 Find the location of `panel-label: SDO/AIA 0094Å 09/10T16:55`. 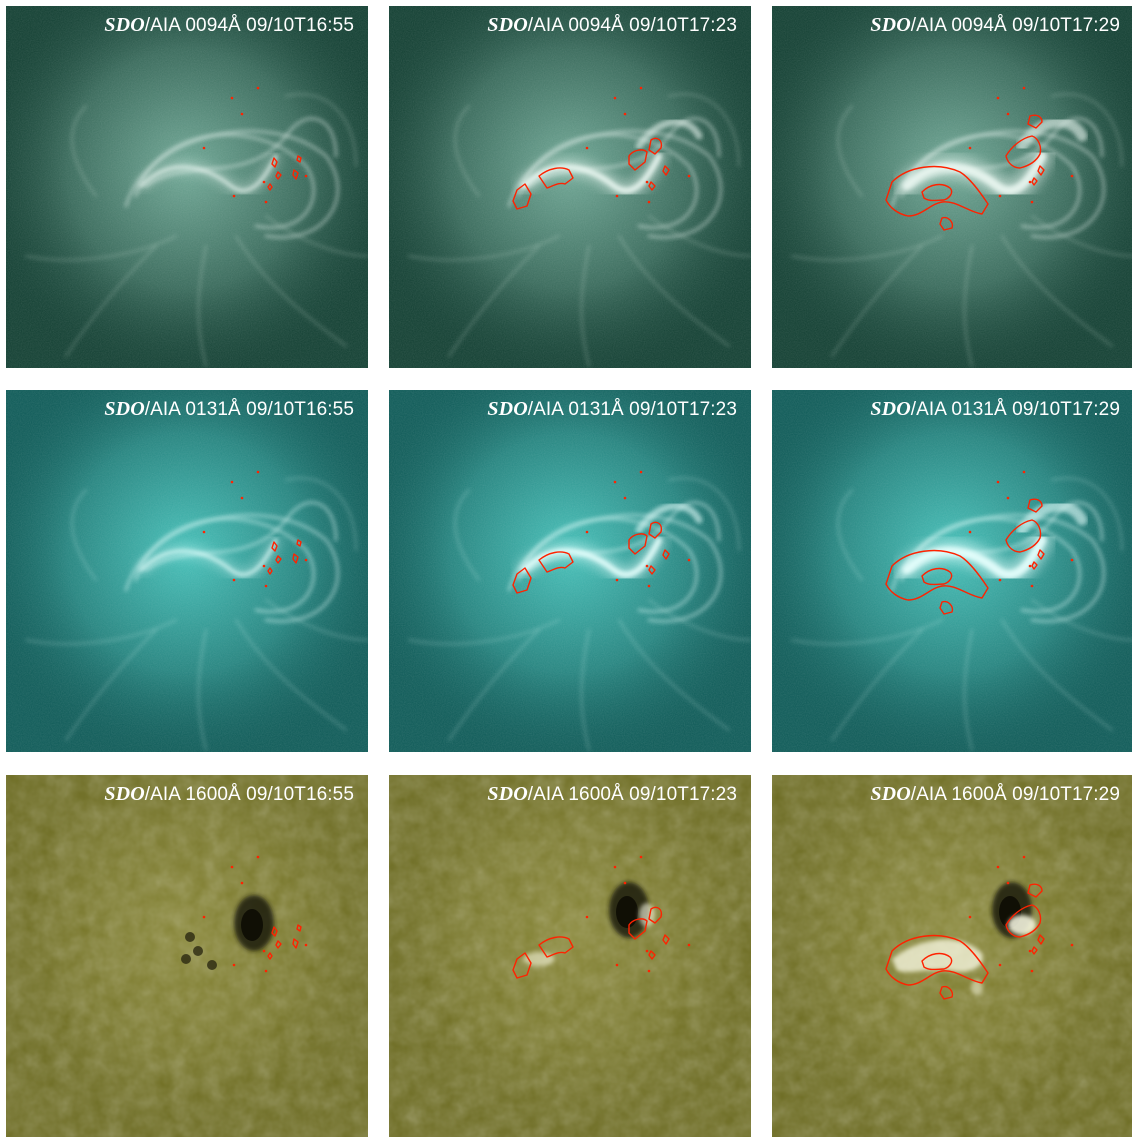

panel-label: SDO/AIA 0094Å 09/10T16:55 is located at coordinates (187, 25).